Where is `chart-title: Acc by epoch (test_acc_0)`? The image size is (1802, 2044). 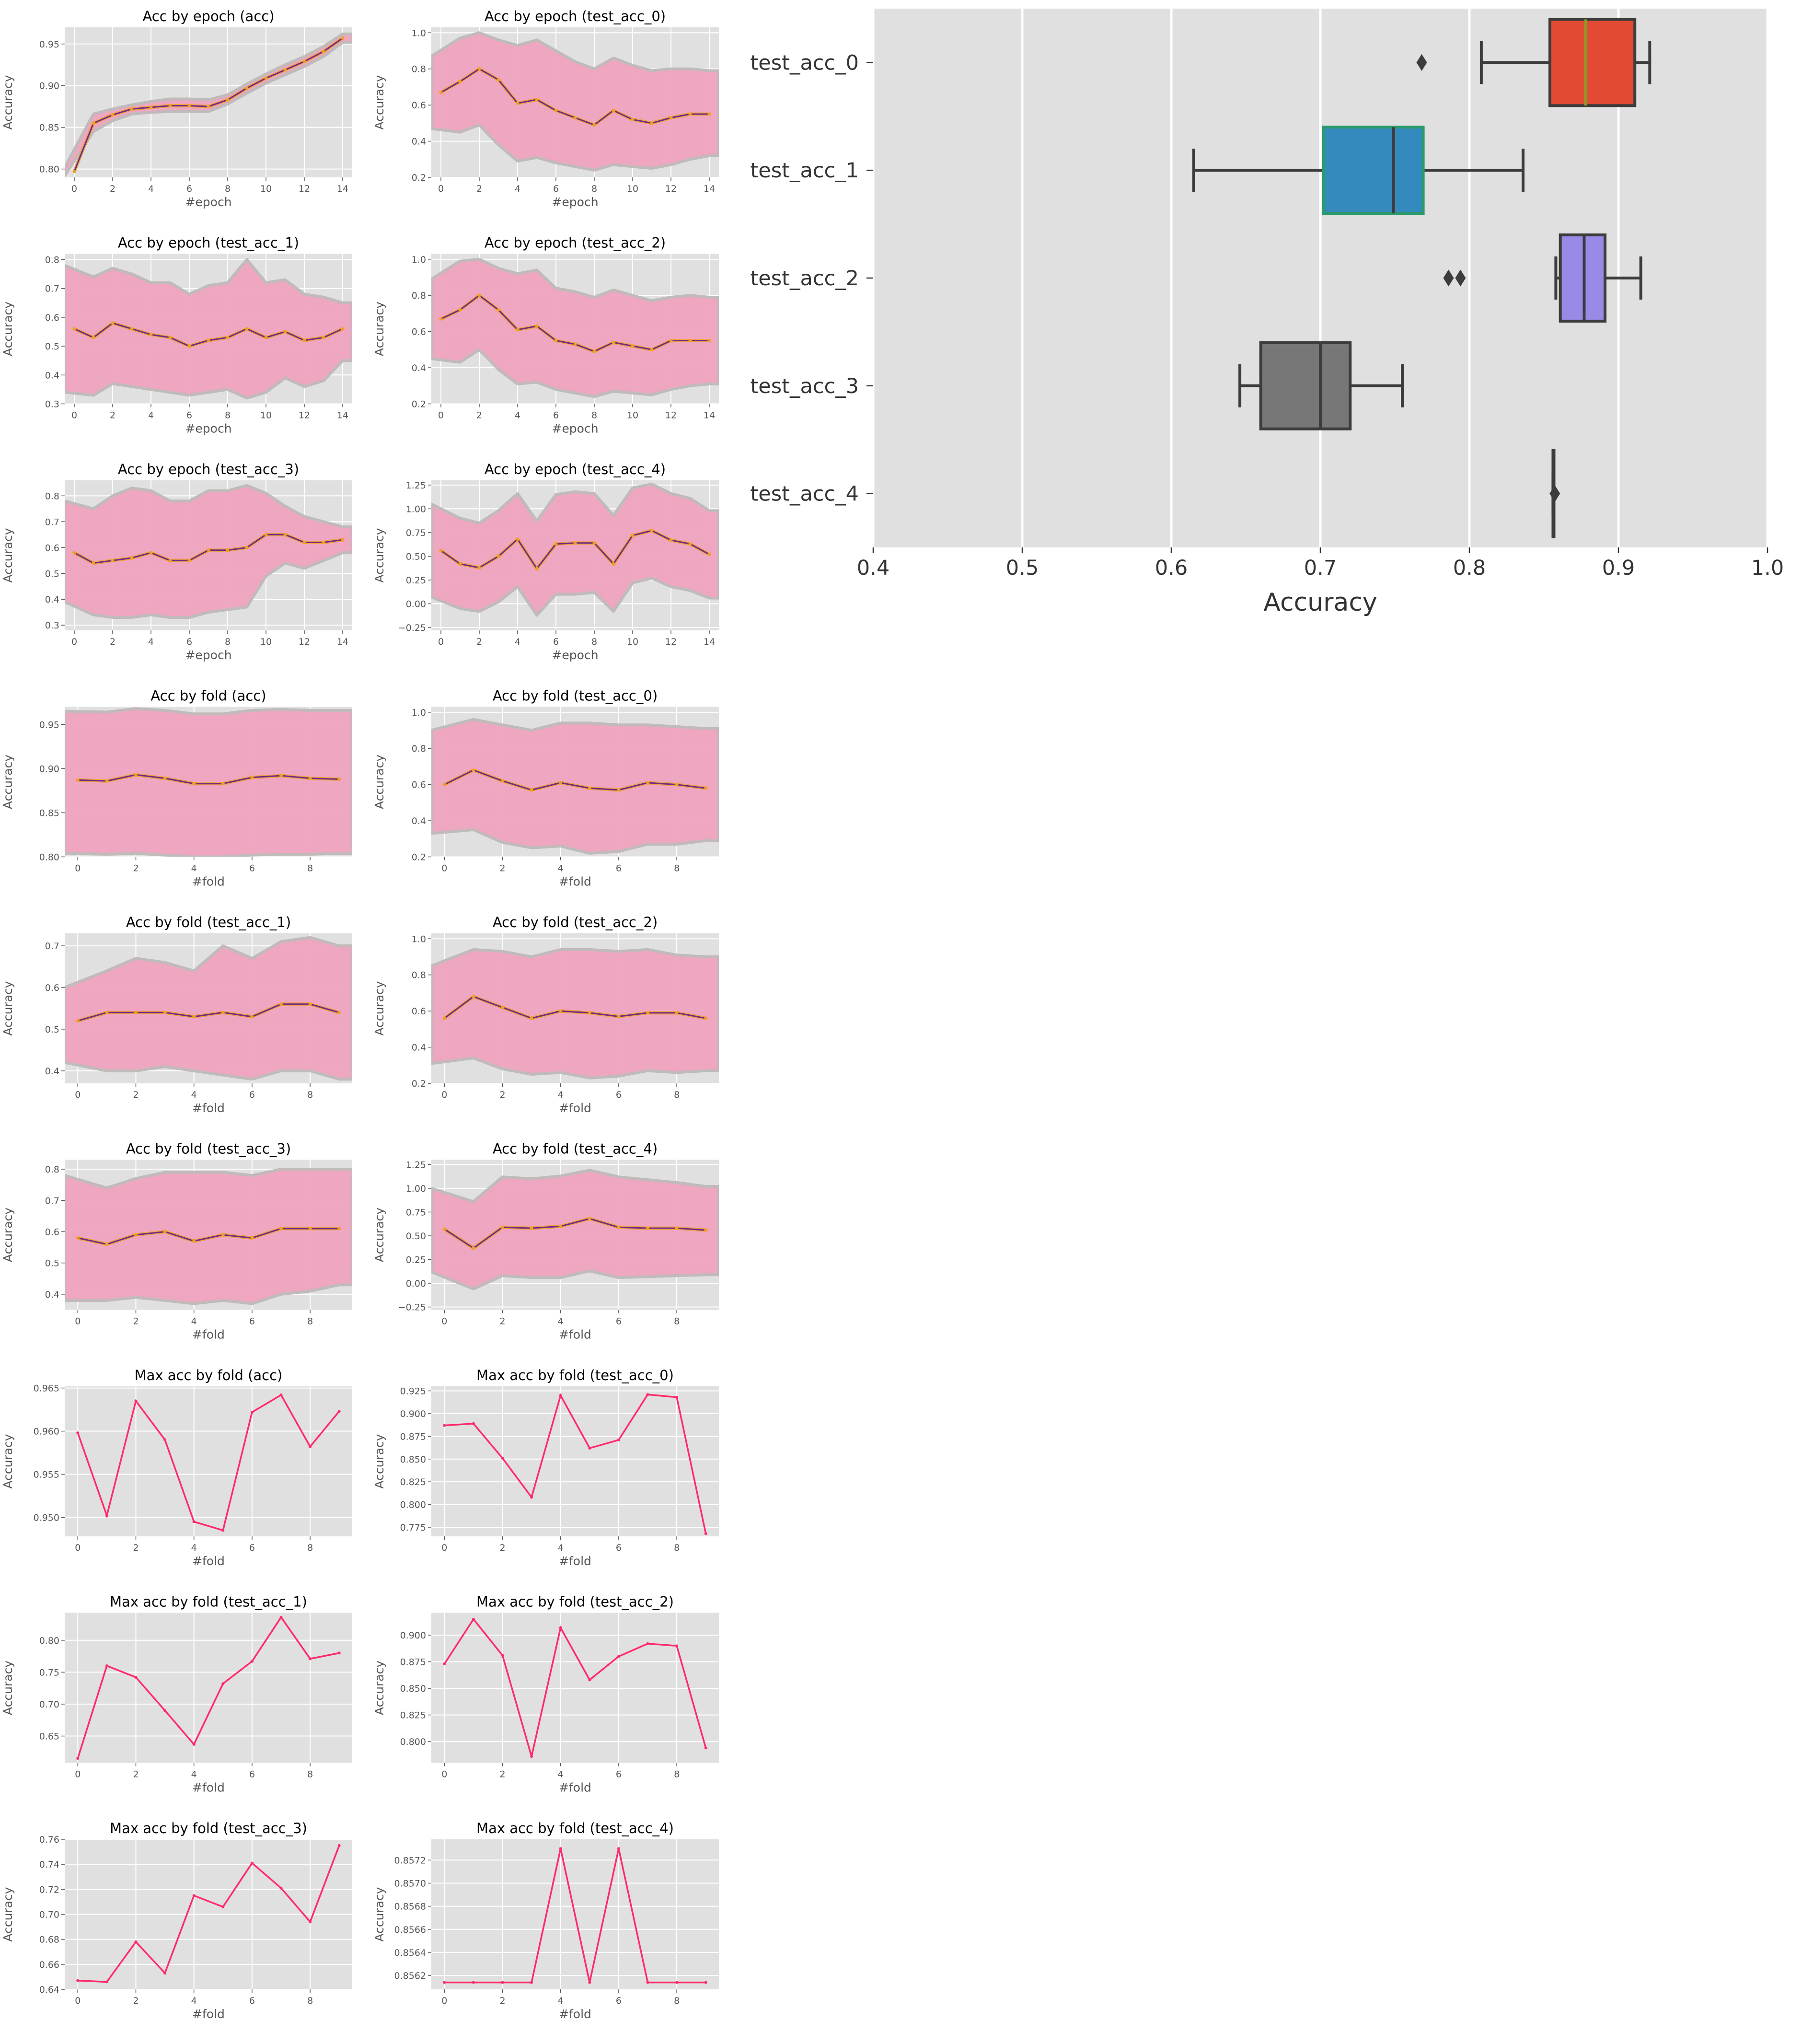
chart-title: Acc by epoch (test_acc_0) is located at coordinates (575, 16).